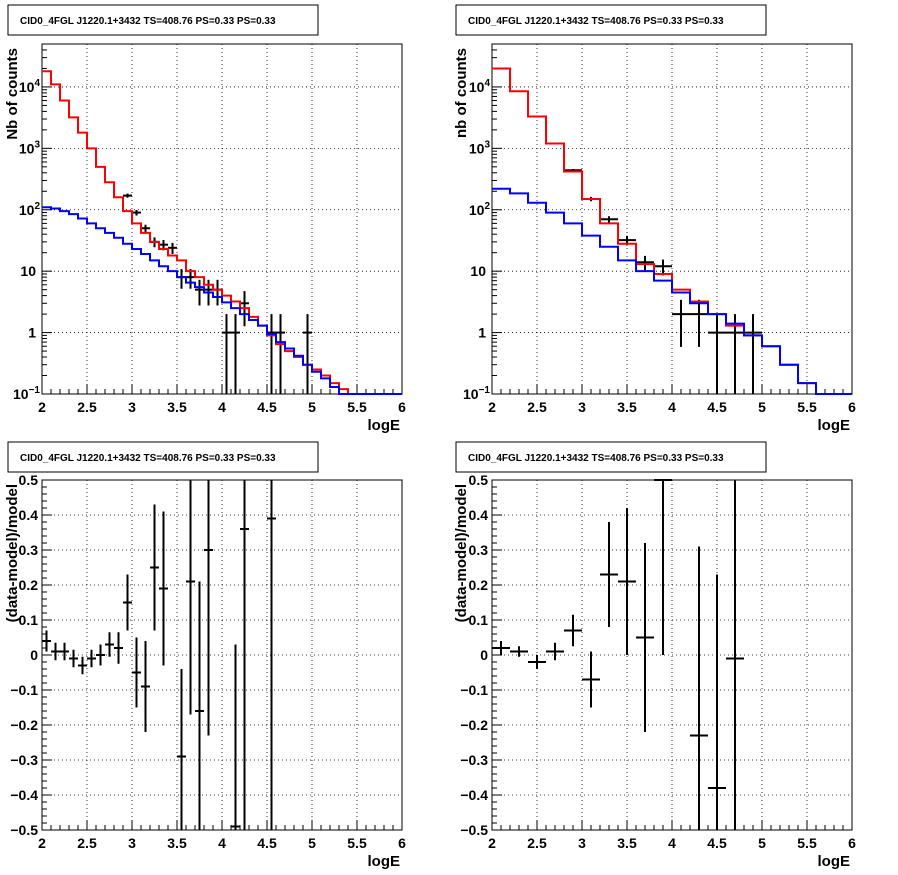 The height and width of the screenshot is (875, 898). What do you see at coordinates (479, 550) in the screenshot?
I see `y-tick-label: 0.3` at bounding box center [479, 550].